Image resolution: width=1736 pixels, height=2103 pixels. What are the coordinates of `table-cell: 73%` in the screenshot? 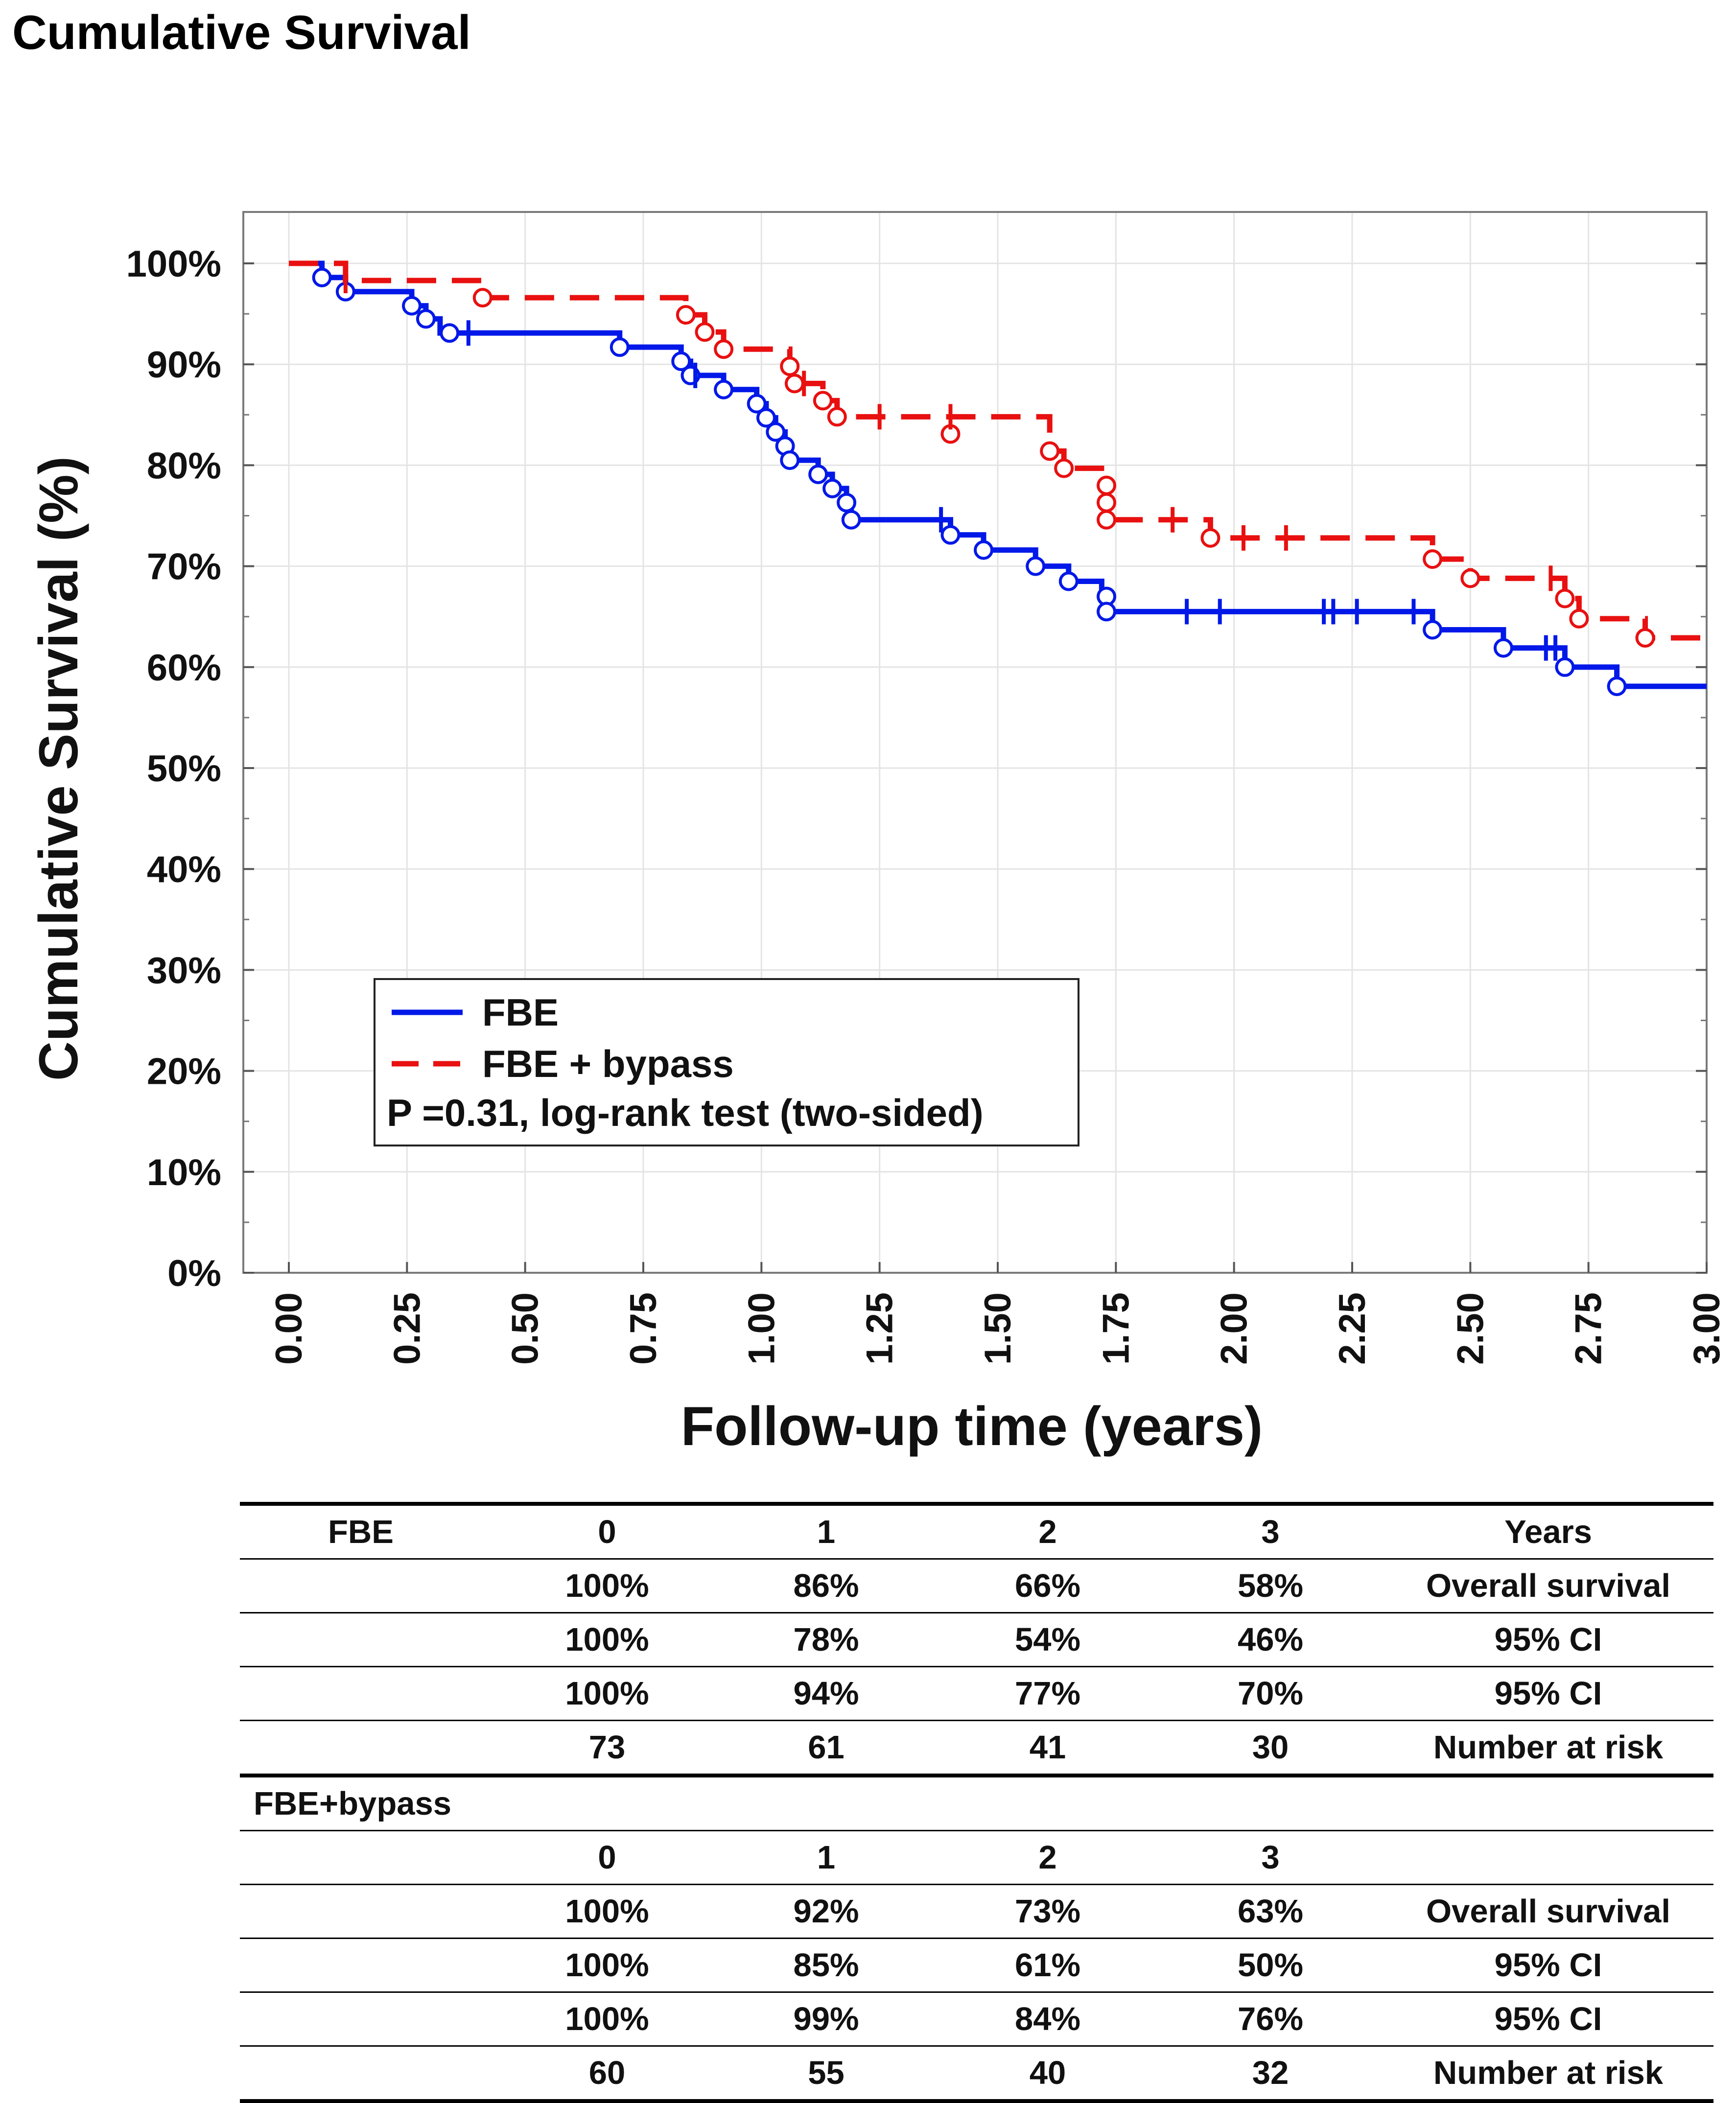 It's located at (1048, 1912).